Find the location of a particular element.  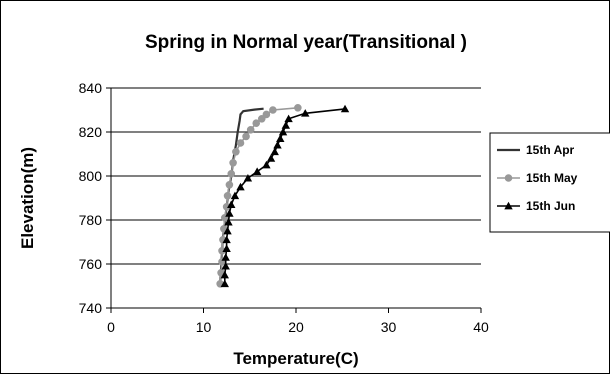

plot-area is located at coordinates (283, 196).